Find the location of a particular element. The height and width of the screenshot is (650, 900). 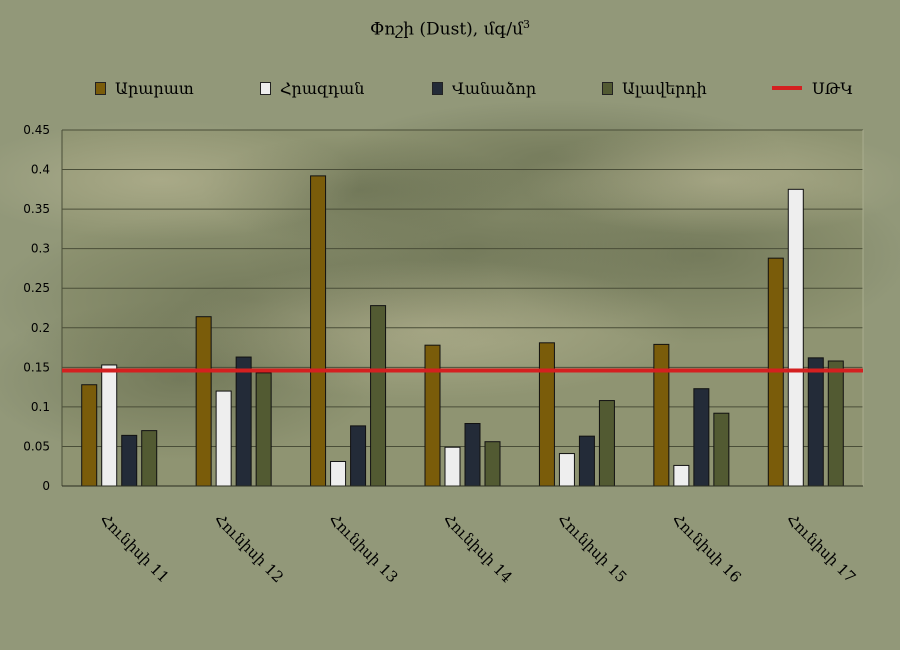

legend-item-ararat: Արարատ is located at coordinates (177, 88).